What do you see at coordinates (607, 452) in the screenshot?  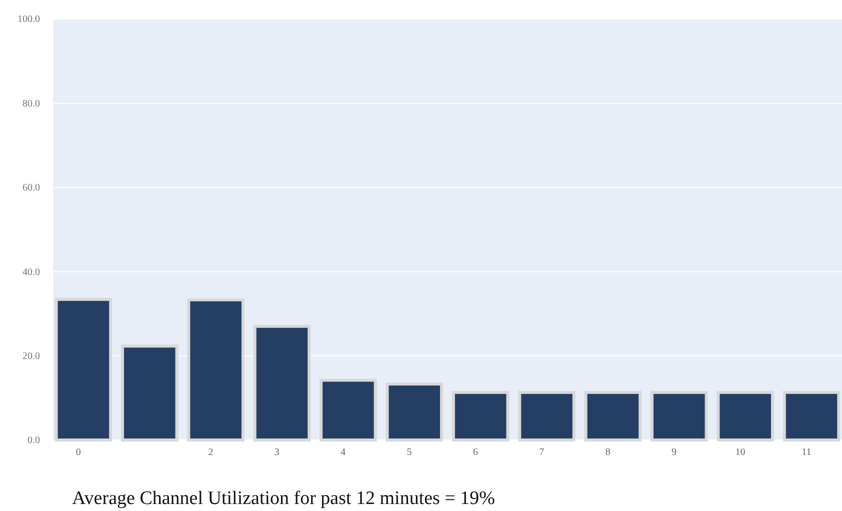 I see `x-tick-label: 8` at bounding box center [607, 452].